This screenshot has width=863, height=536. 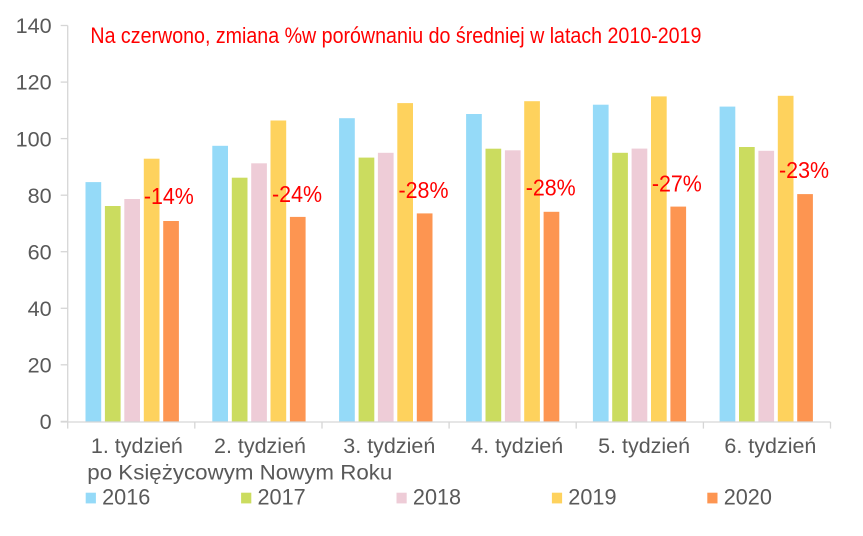 What do you see at coordinates (40, 308) in the screenshot?
I see `svg-text: 40` at bounding box center [40, 308].